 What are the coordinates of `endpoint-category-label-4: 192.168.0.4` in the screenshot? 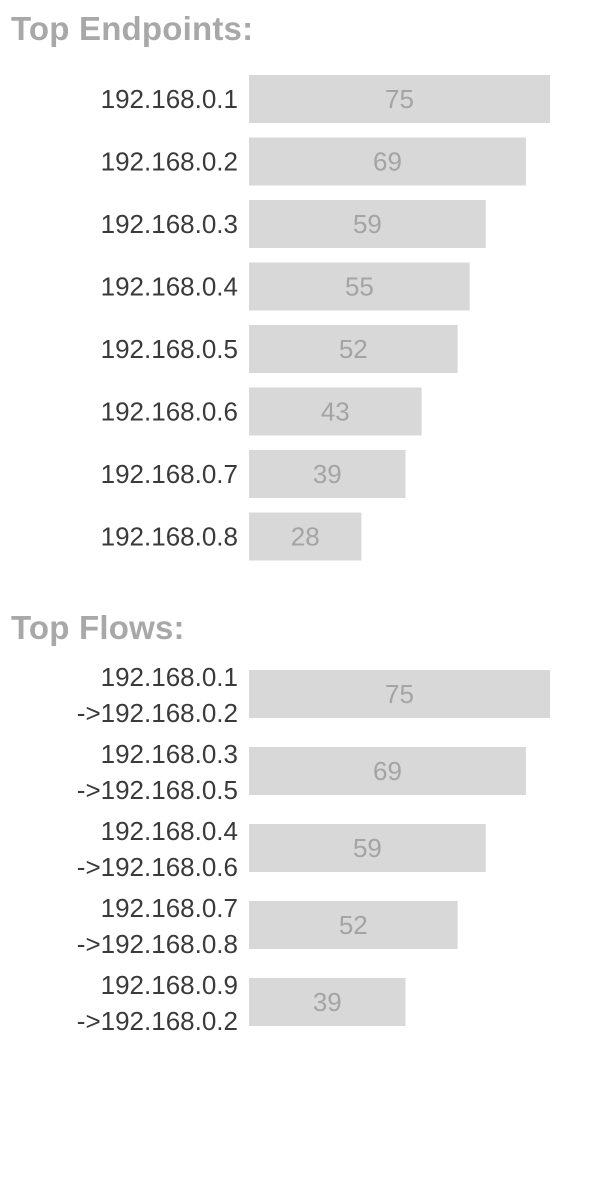 It's located at (169, 287).